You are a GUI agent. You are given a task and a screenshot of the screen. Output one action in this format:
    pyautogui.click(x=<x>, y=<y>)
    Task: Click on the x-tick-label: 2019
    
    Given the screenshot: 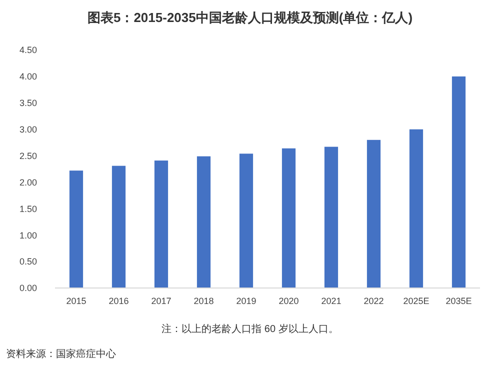 What is the action you would take?
    pyautogui.click(x=246, y=301)
    